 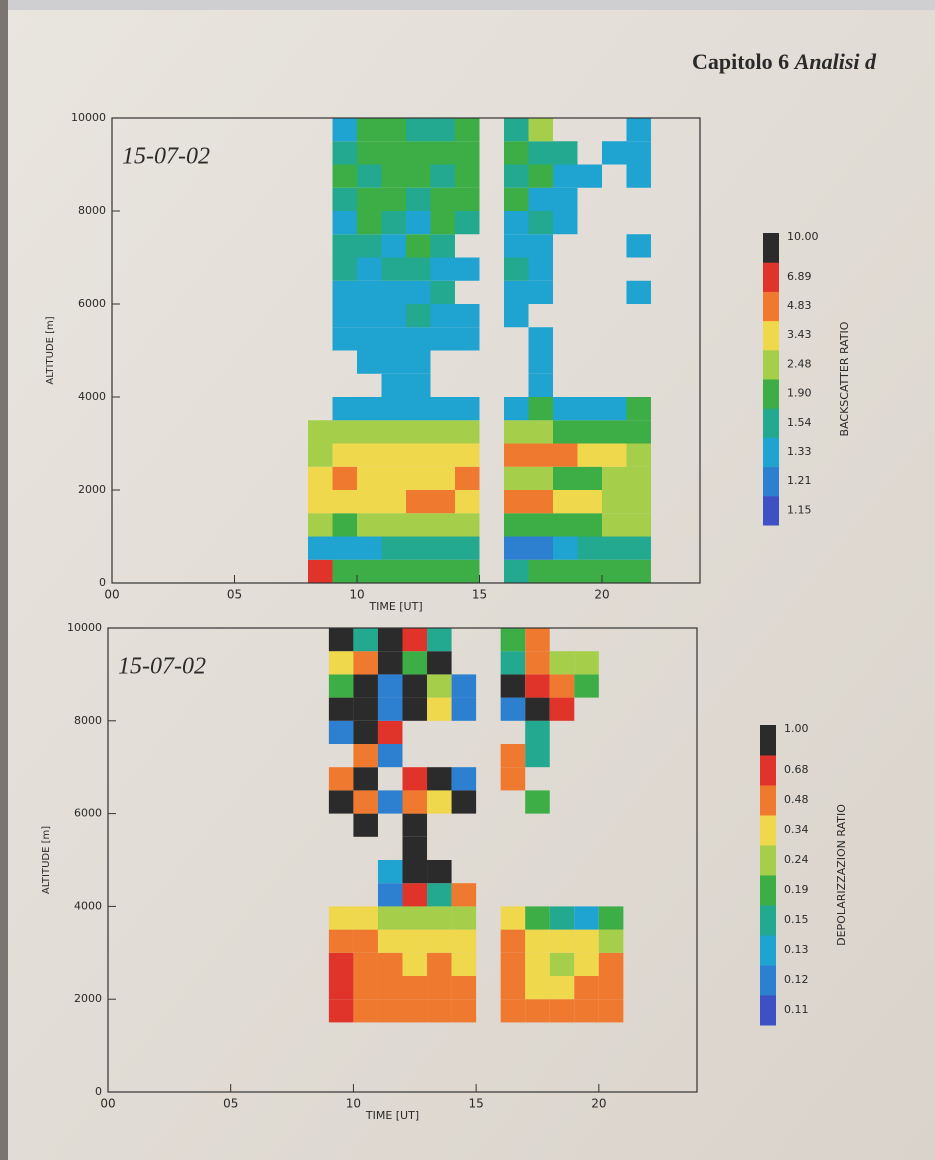 I want to click on colorbar-label: 0.12, so click(x=796, y=979).